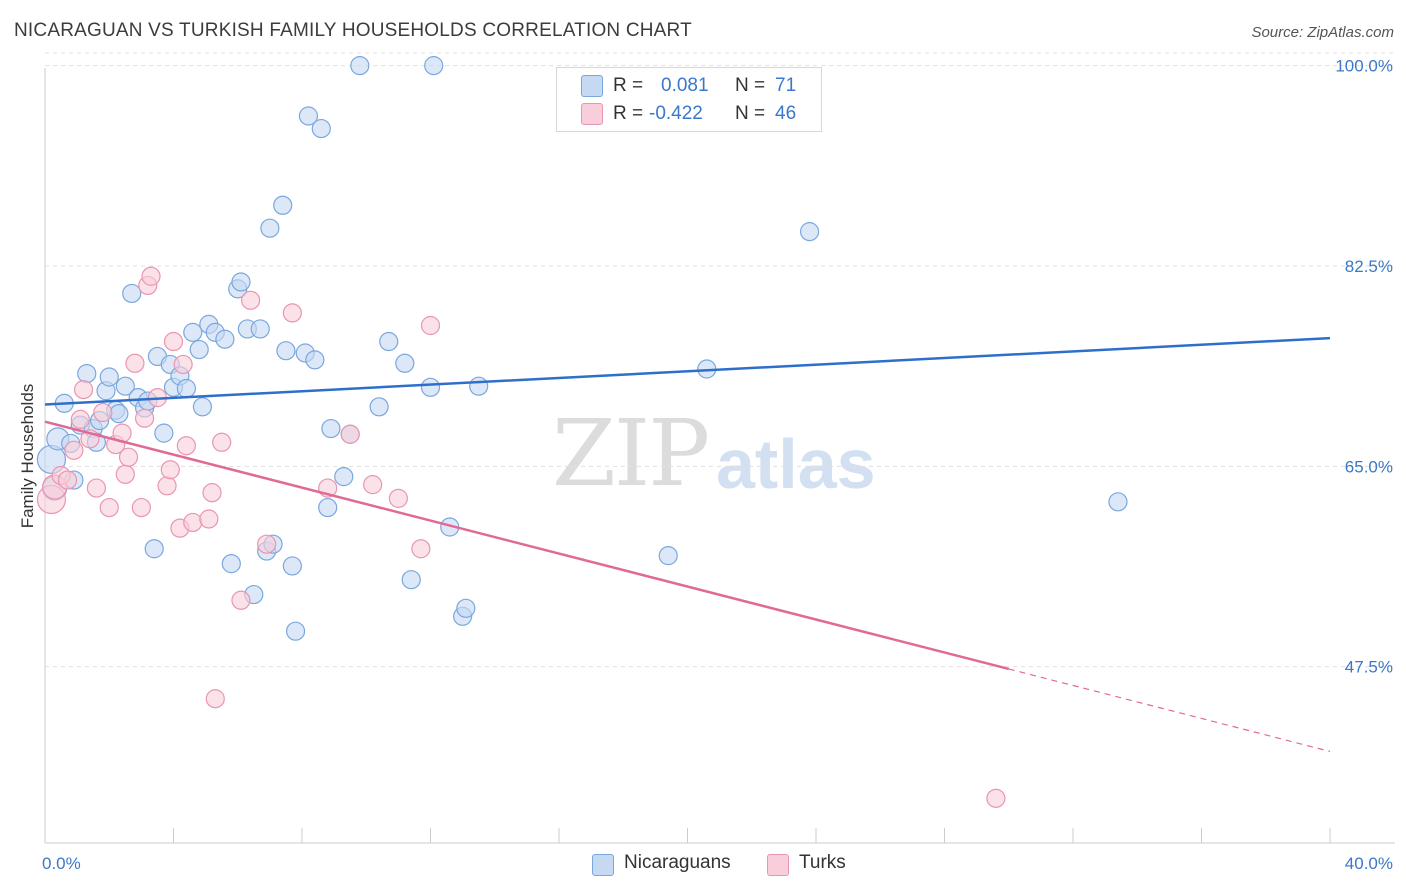 This screenshot has width=1406, height=892. I want to click on legend-n-value: 46, so click(786, 113).